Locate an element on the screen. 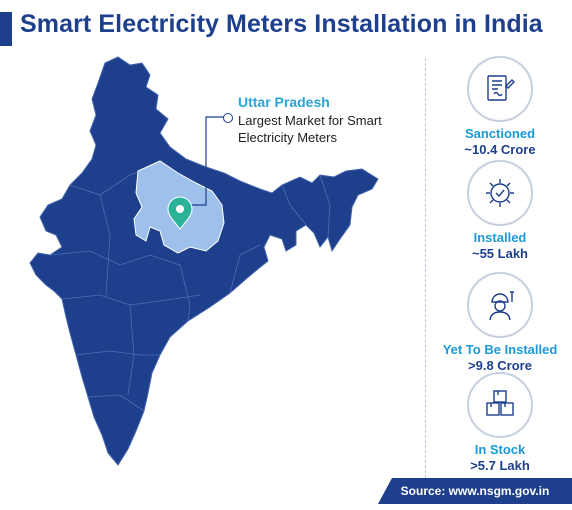  callout-leader-line is located at coordinates (202, 161).